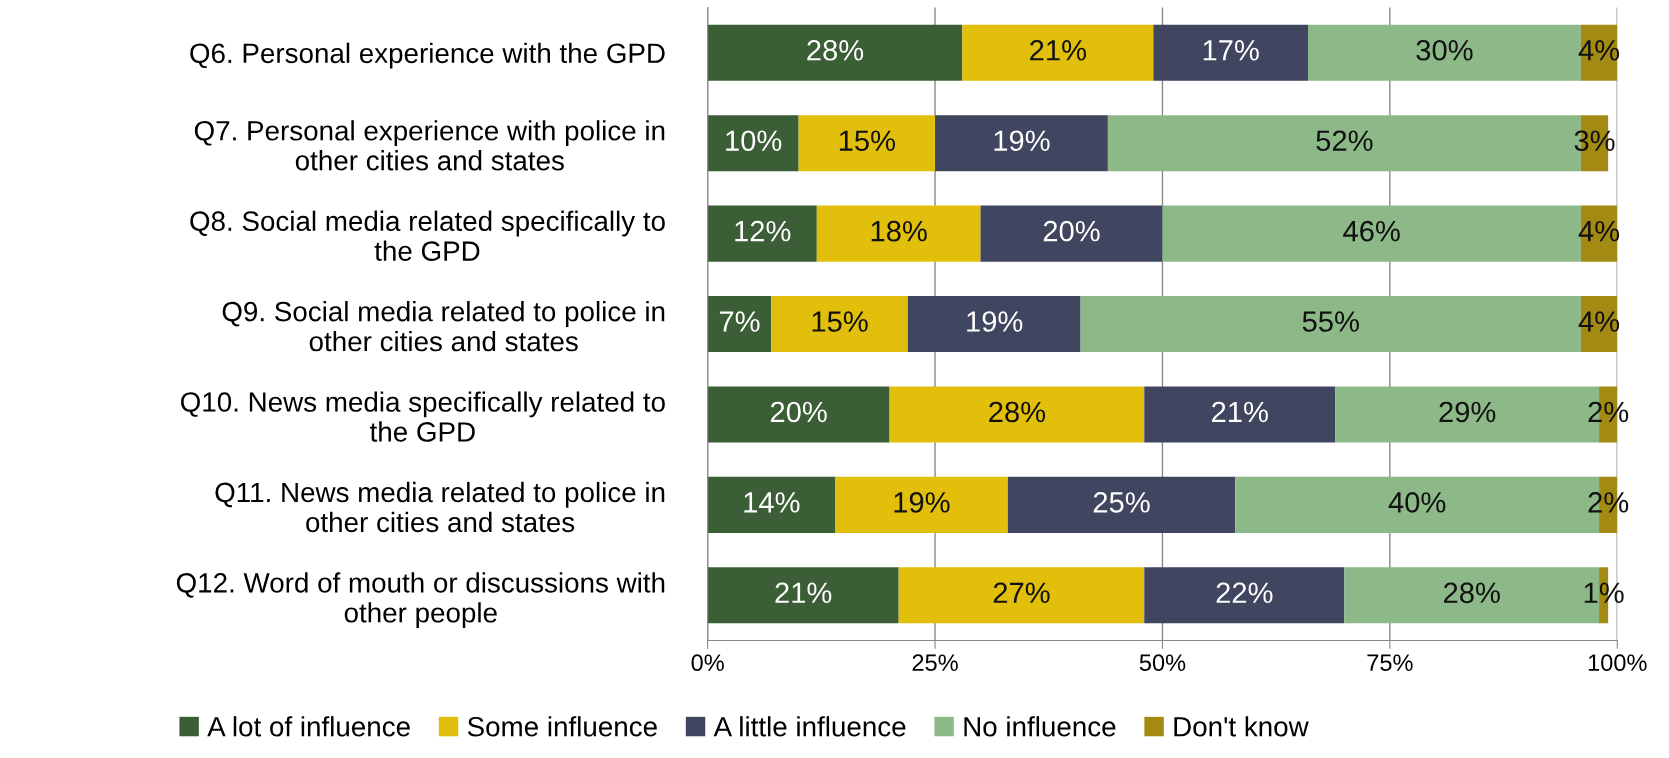  I want to click on legend-label: No influence, so click(1040, 726).